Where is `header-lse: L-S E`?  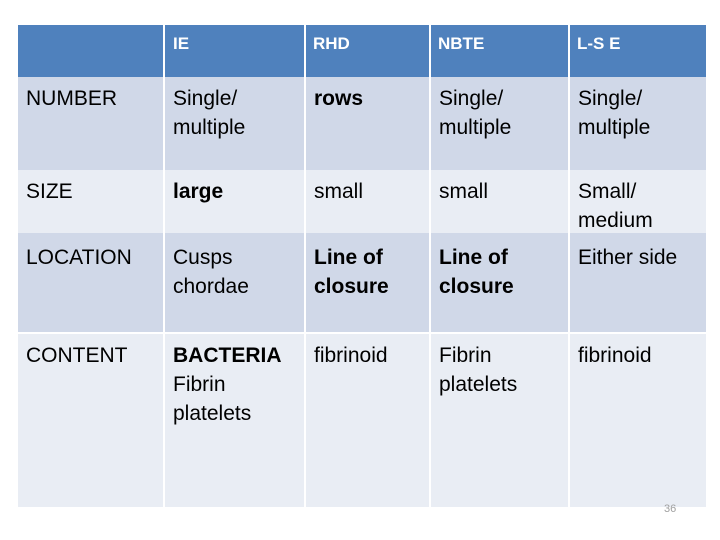 header-lse: L-S E is located at coordinates (599, 43).